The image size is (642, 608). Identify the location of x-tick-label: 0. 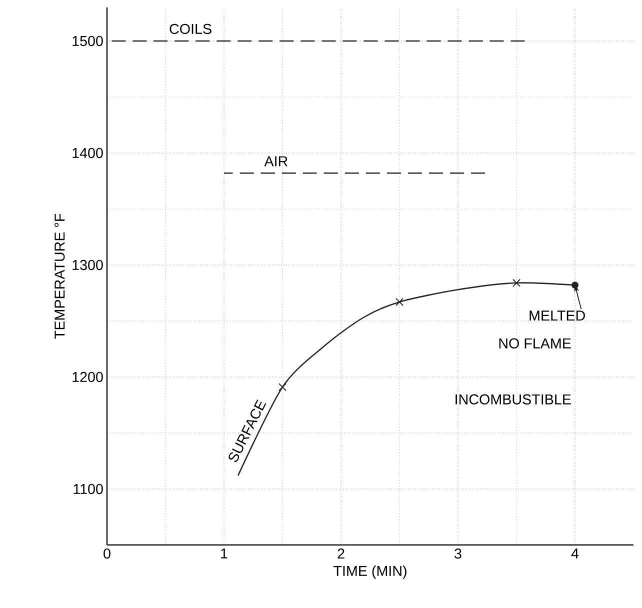
(107, 553).